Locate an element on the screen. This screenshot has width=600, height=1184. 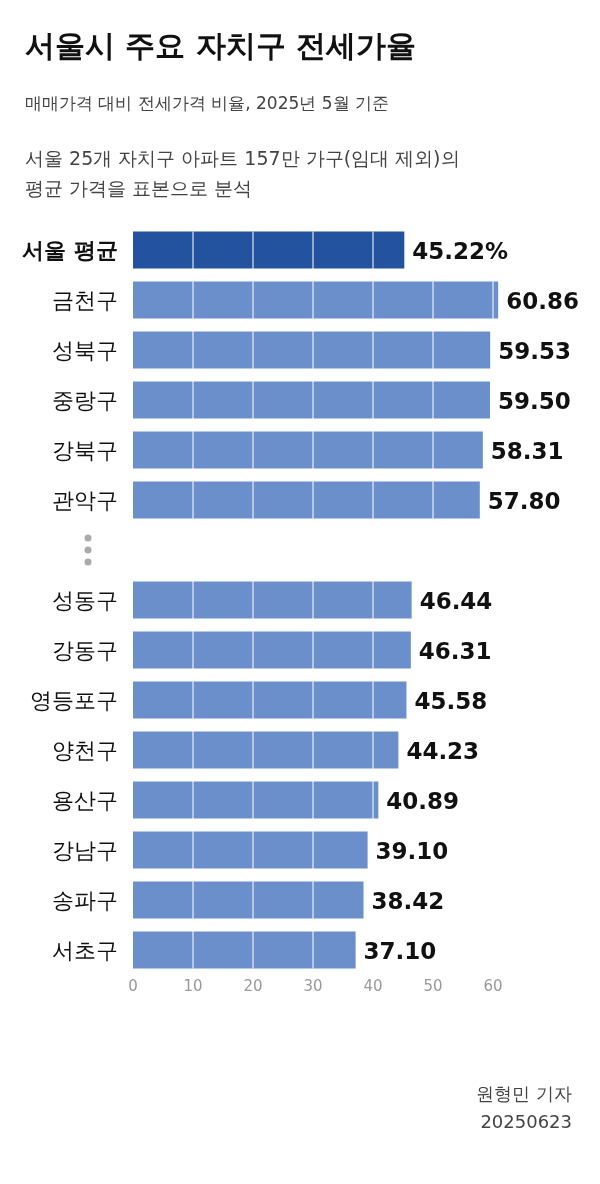
data-label: 39.10 is located at coordinates (412, 851).